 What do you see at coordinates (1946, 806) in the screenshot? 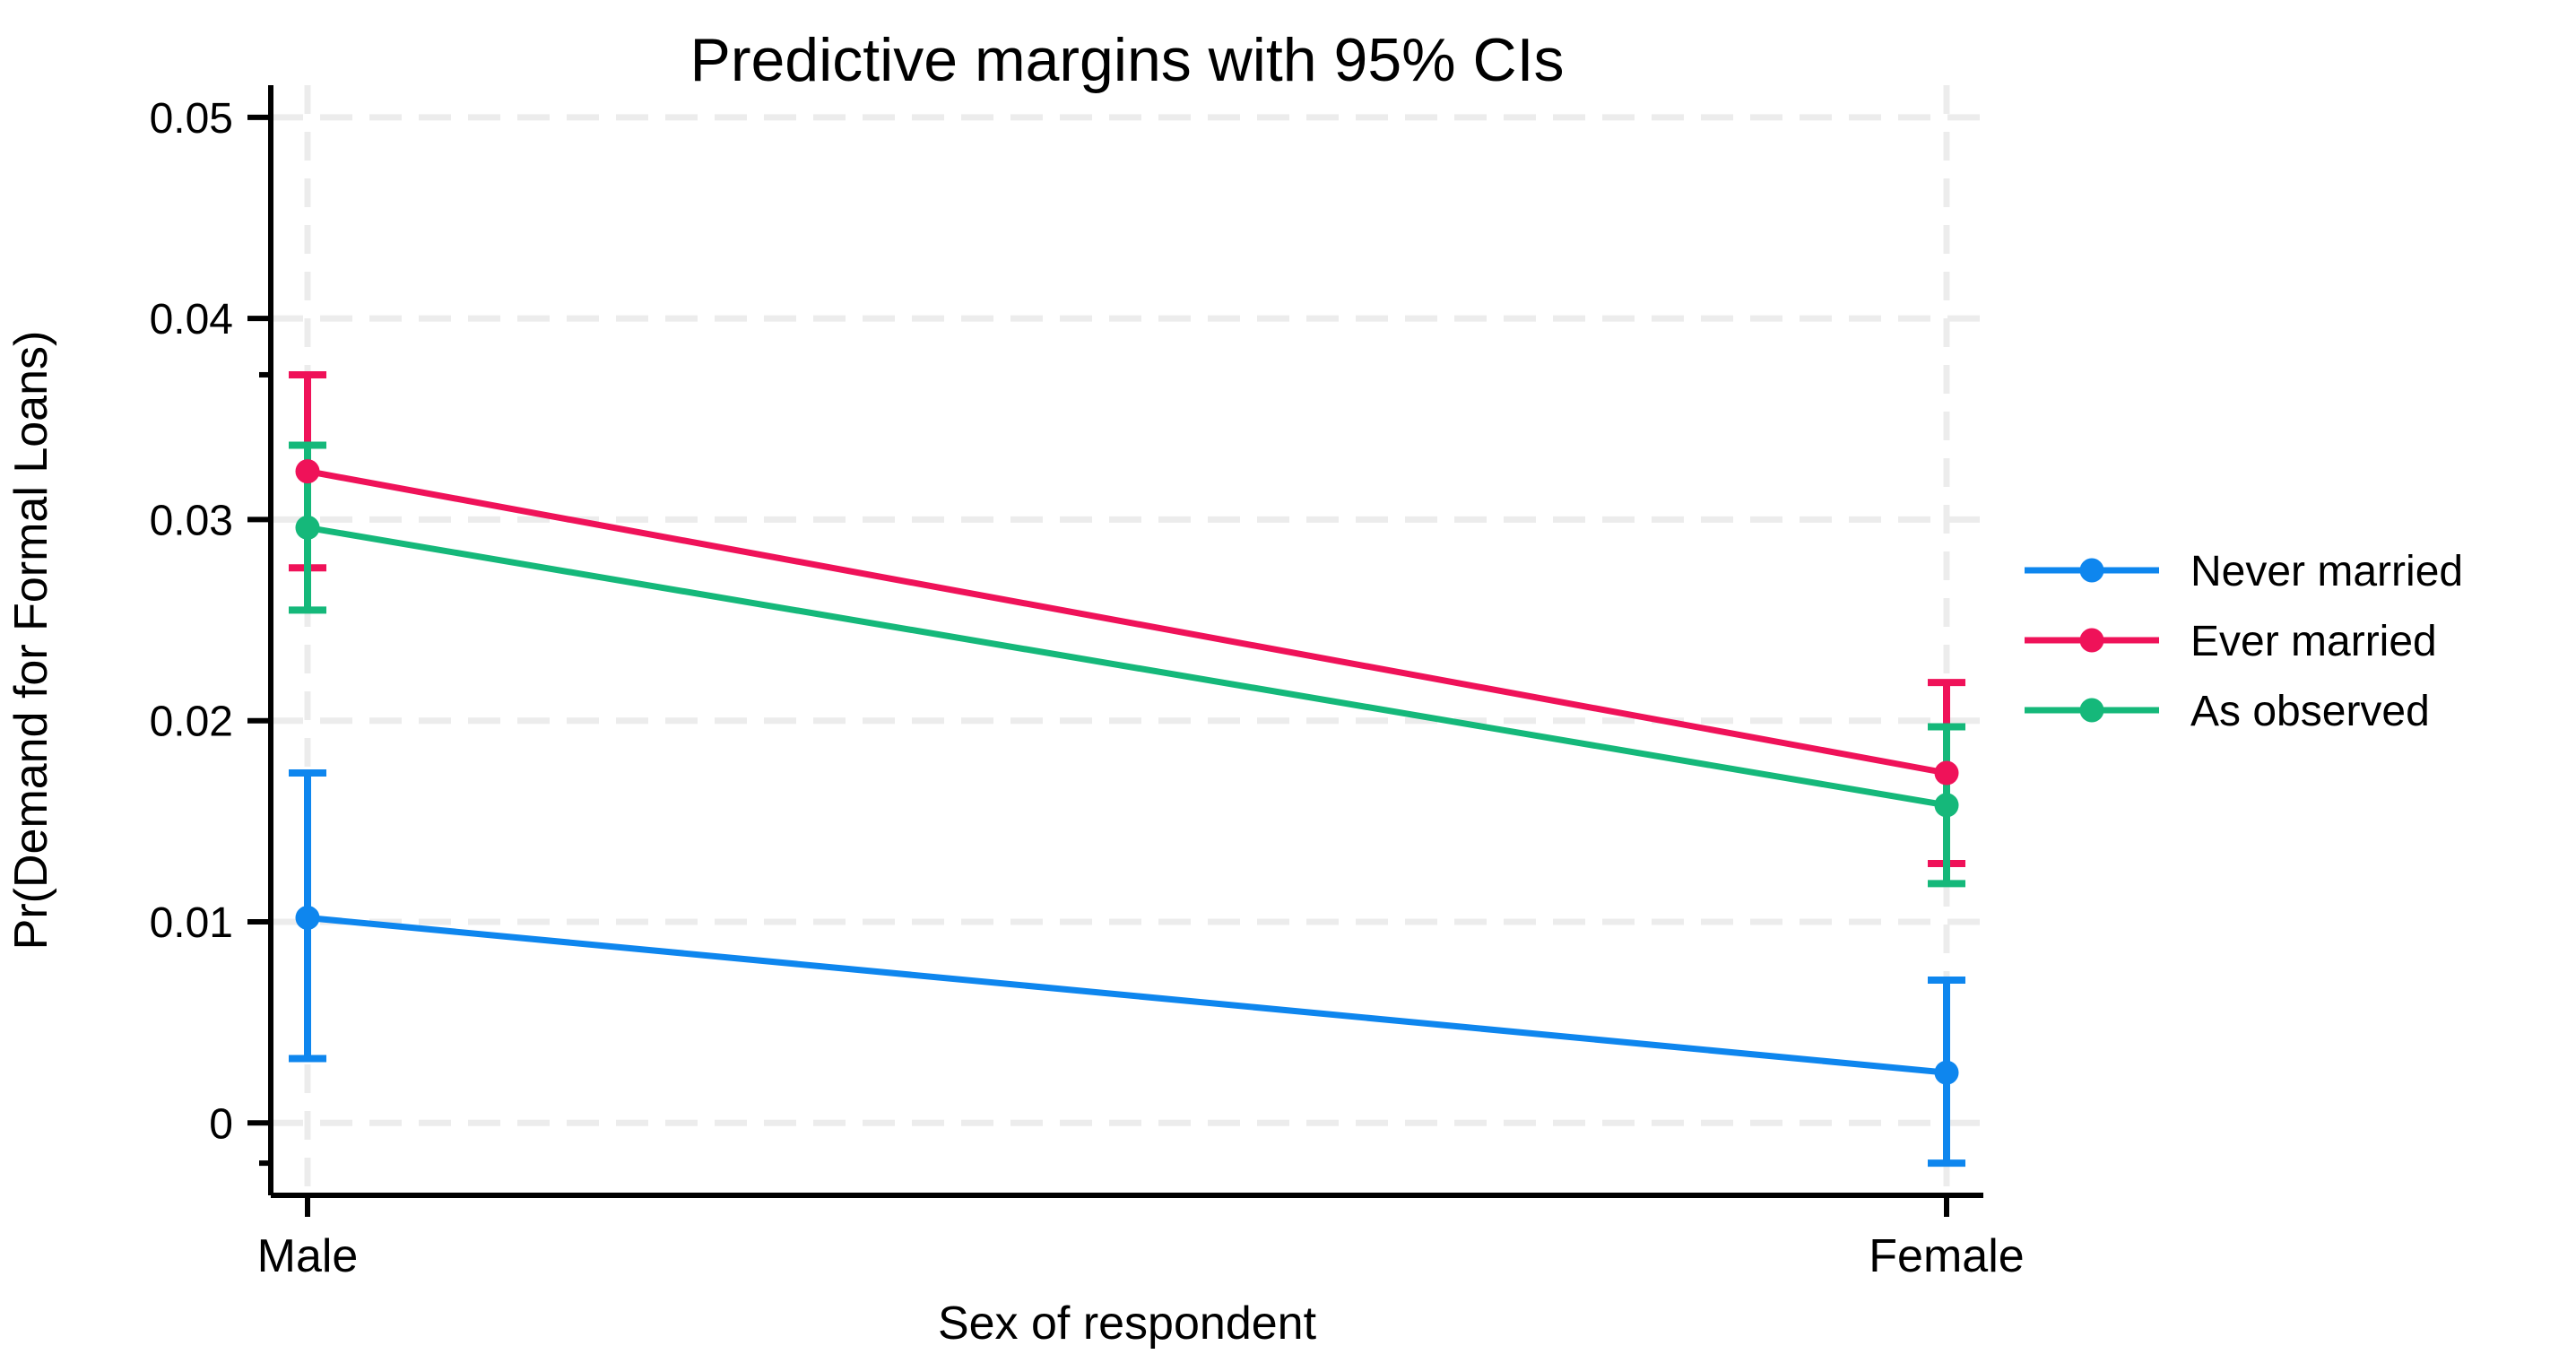
I see `marker-as-observed-female` at bounding box center [1946, 806].